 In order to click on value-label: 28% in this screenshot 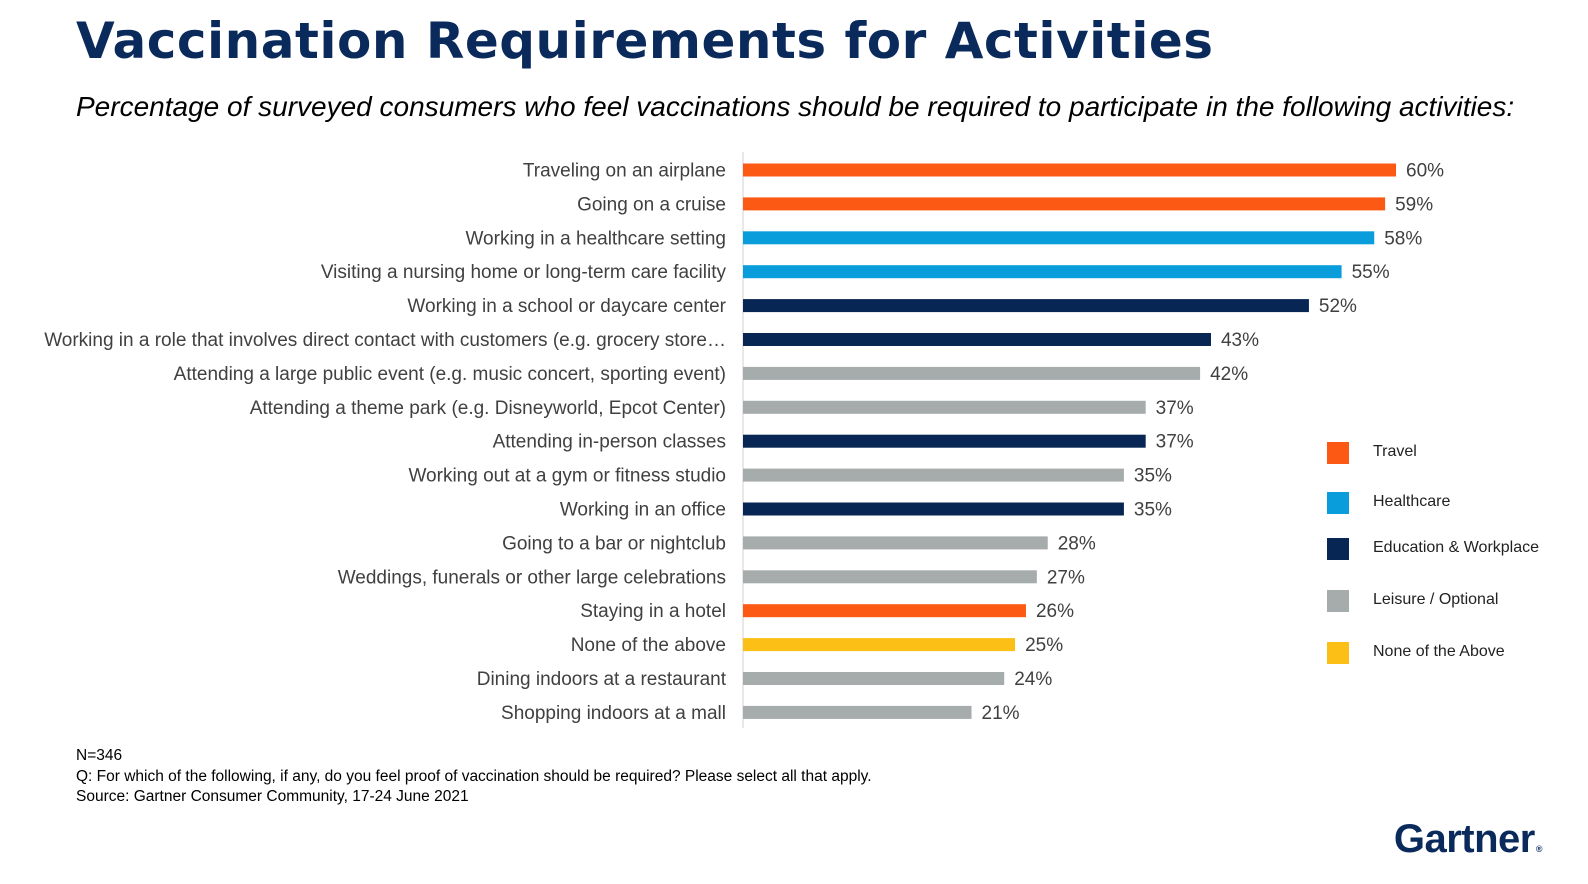, I will do `click(1077, 543)`.